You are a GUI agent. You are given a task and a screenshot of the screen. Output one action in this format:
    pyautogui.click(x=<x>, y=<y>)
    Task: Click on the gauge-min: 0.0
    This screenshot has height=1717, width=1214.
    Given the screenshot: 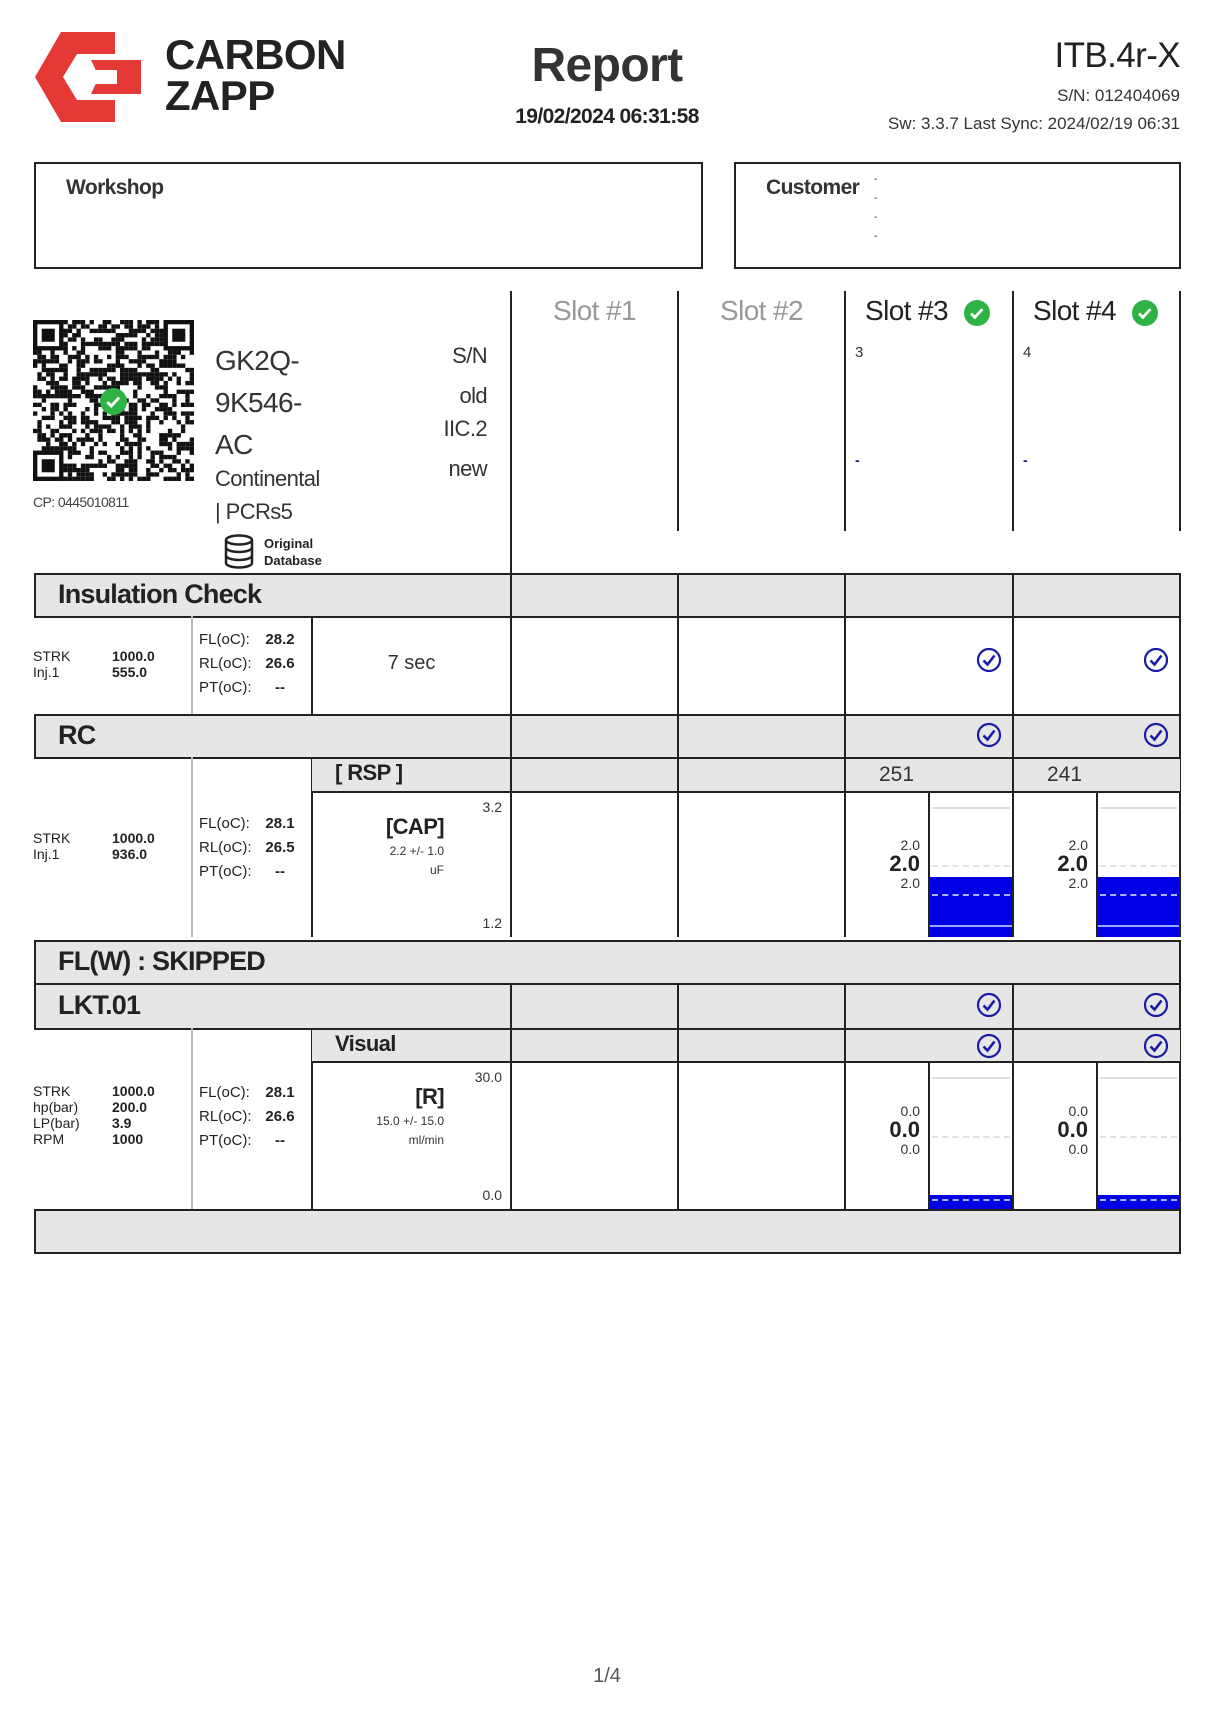 What is the action you would take?
    pyautogui.click(x=492, y=1195)
    